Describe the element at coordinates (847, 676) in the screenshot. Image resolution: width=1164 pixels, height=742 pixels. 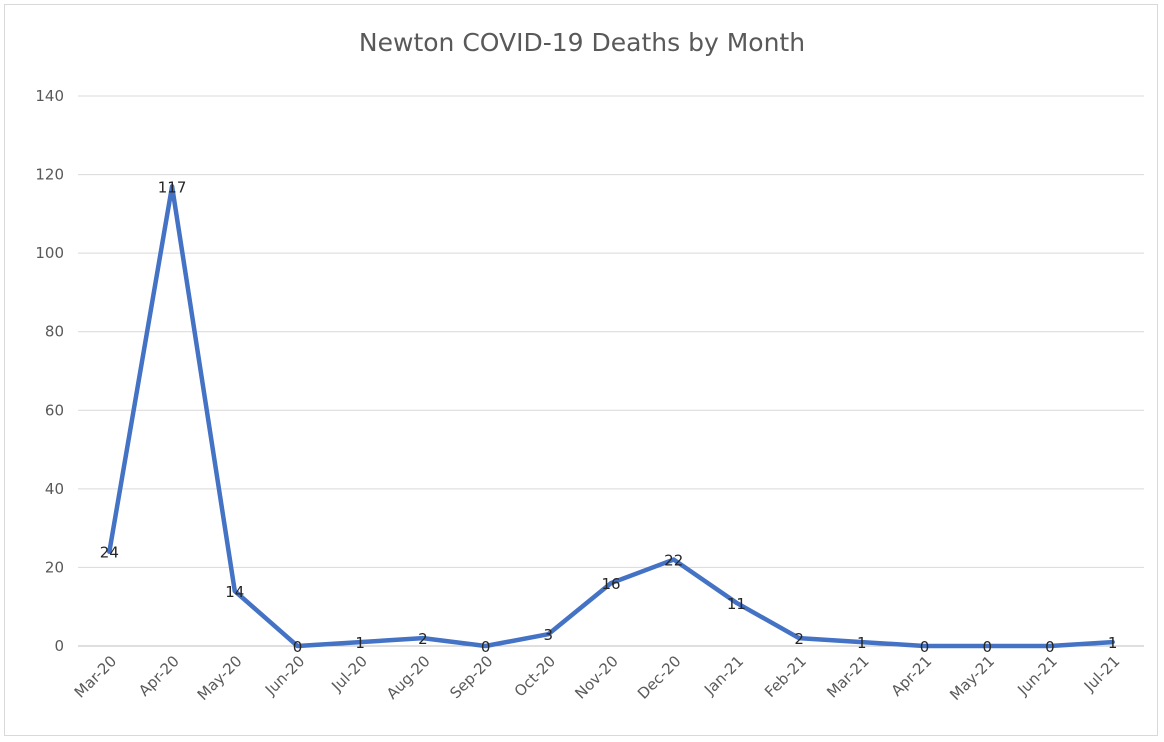
I see `x-tick-label: Mar-21` at that location.